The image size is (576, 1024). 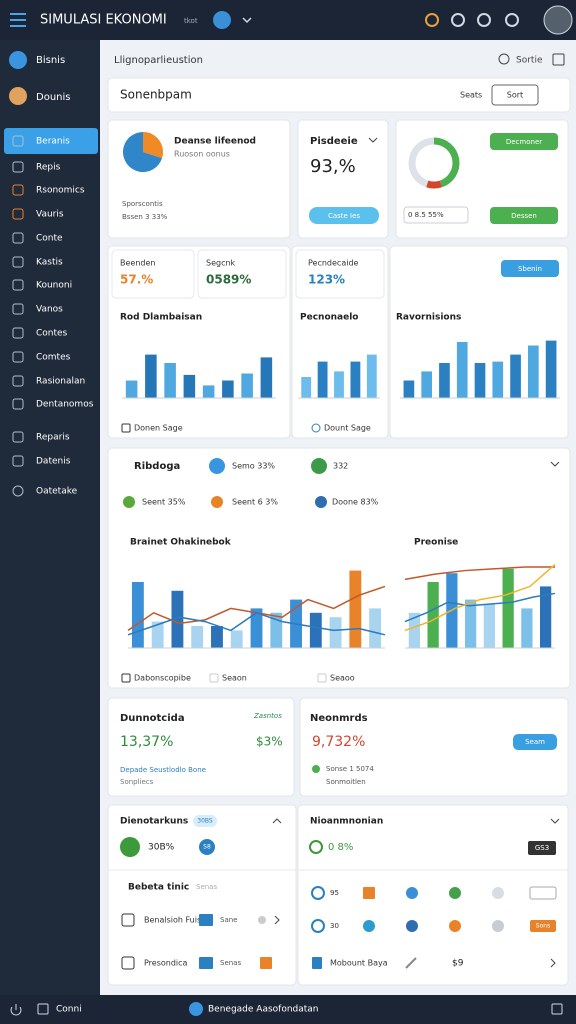 What do you see at coordinates (288, 1009) in the screenshot?
I see `bottom-bar` at bounding box center [288, 1009].